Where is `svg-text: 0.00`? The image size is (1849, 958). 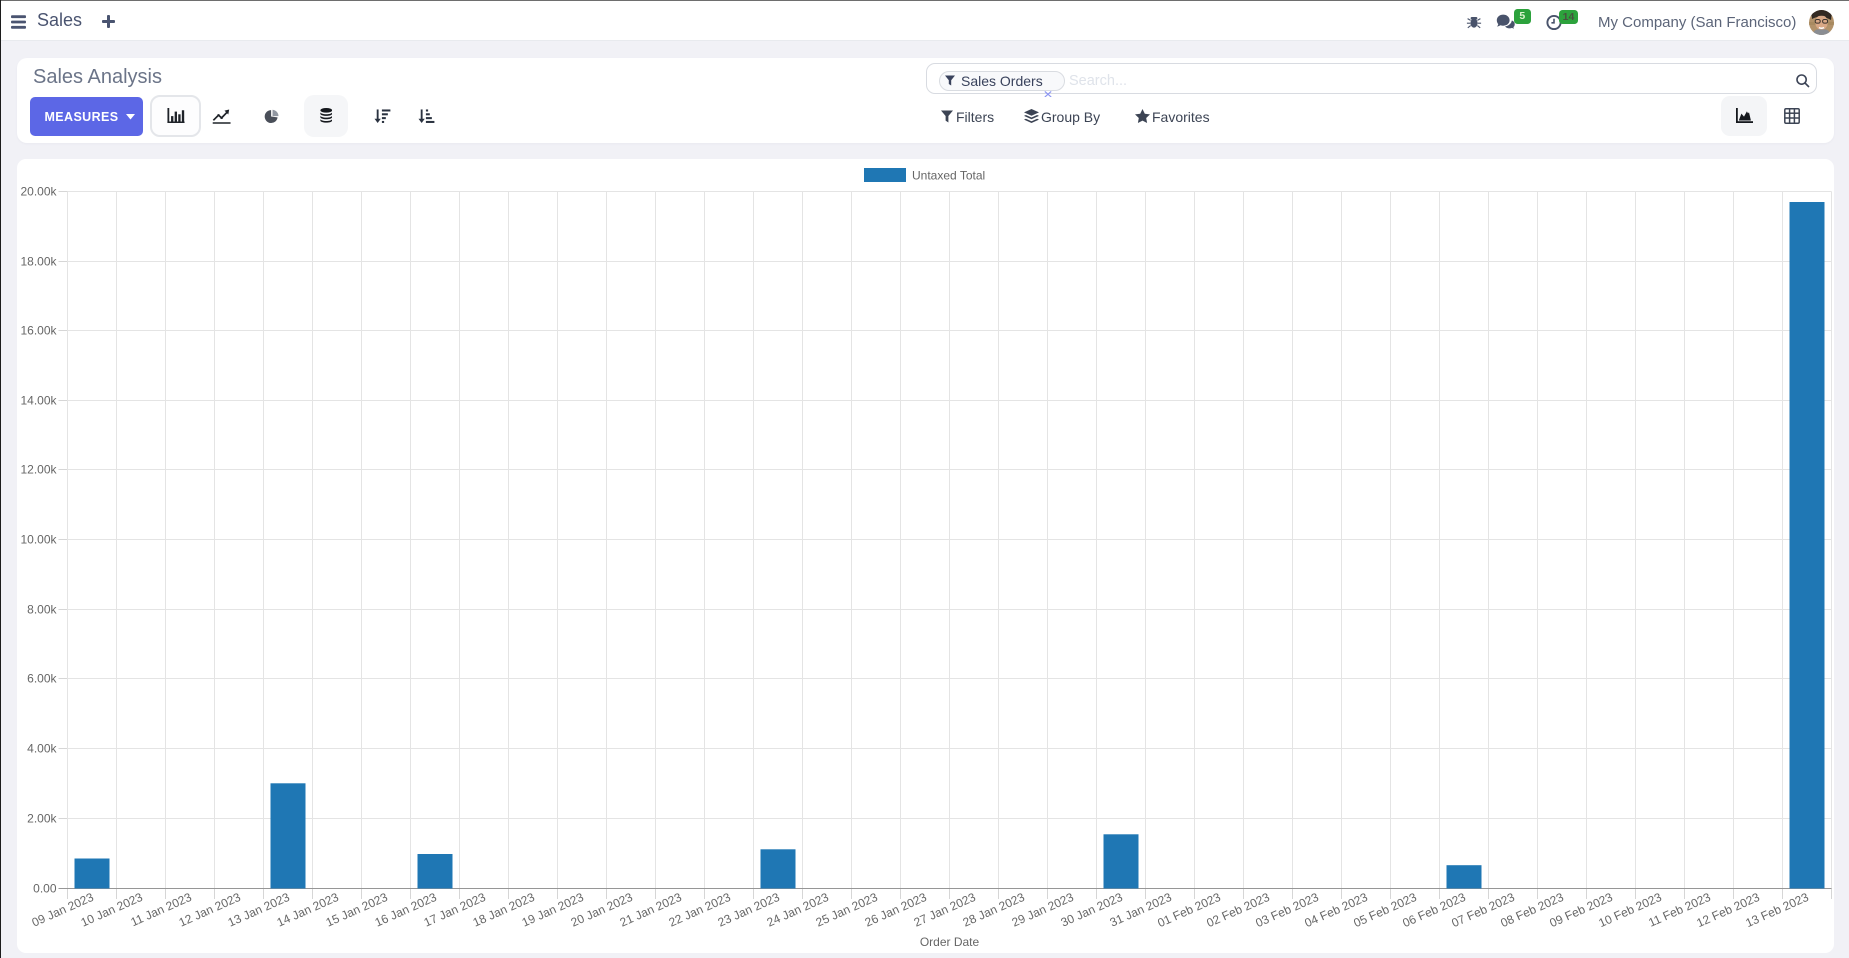 svg-text: 0.00 is located at coordinates (45, 889).